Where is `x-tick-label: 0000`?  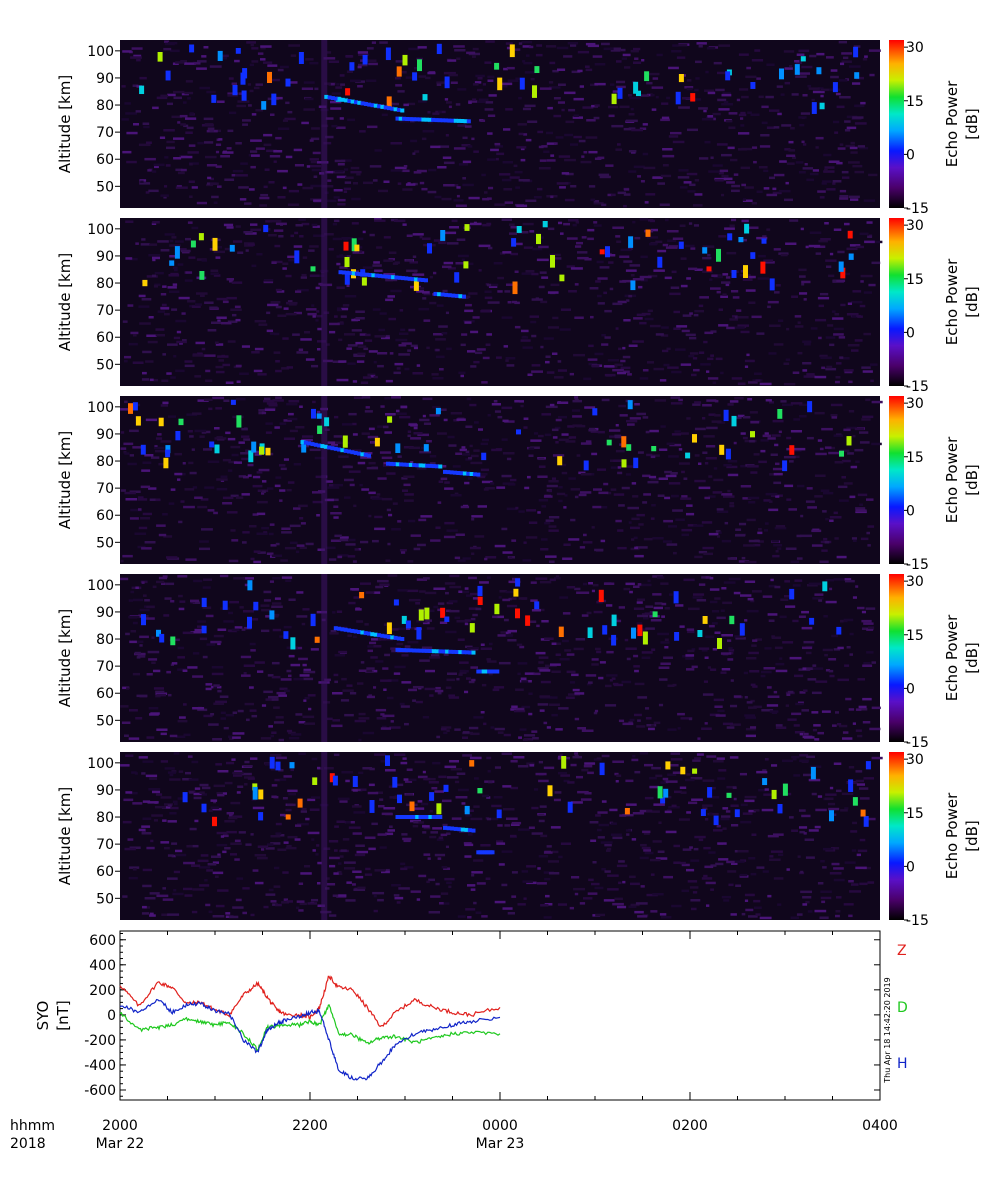 x-tick-label: 0000 is located at coordinates (500, 1126).